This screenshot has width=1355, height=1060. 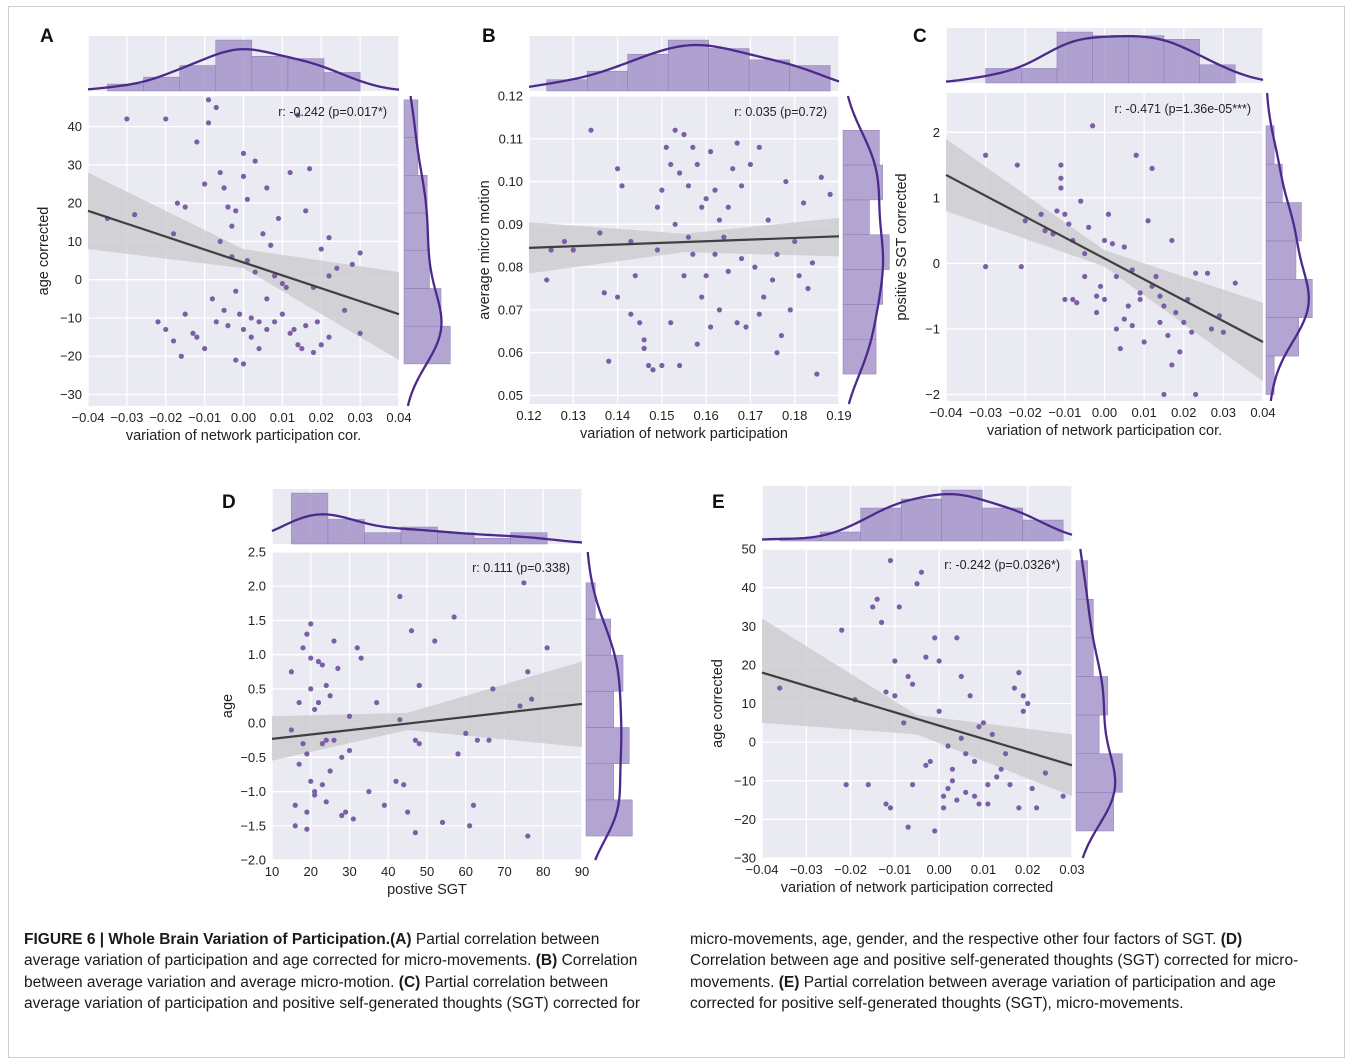 I want to click on y-tick-label: 0, so click(x=752, y=742).